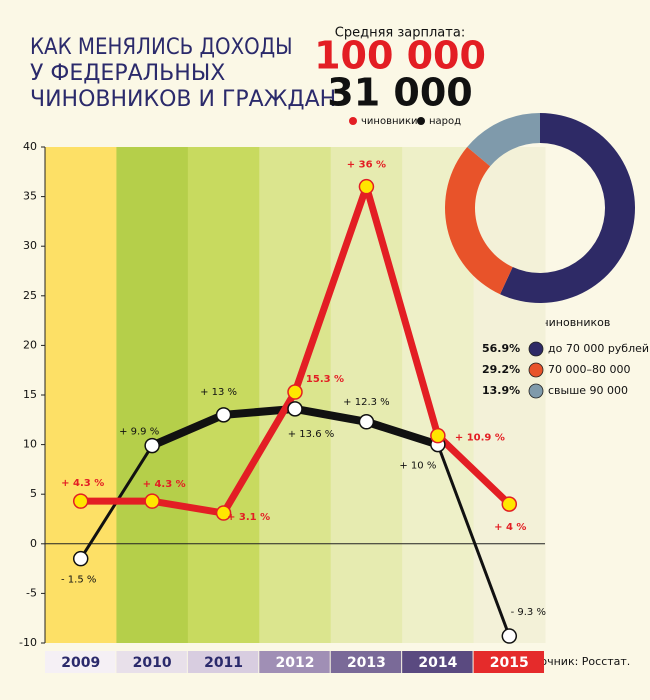 This screenshot has height=700, width=650. What do you see at coordinates (589, 369) in the screenshot?
I see `donut-label: 70 000–80 000` at bounding box center [589, 369].